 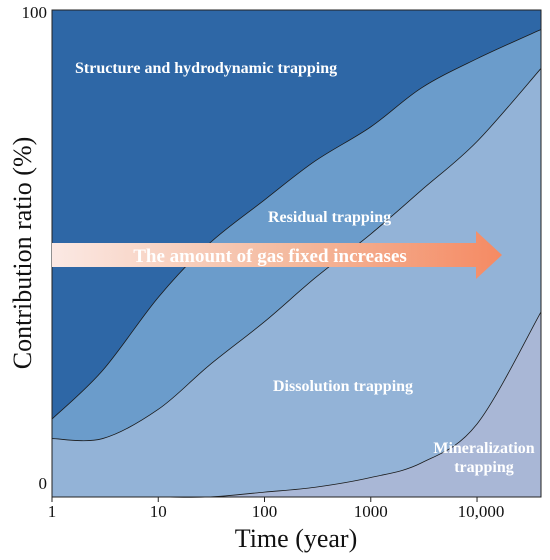 What do you see at coordinates (43, 483) in the screenshot?
I see `y-tick-label: 0` at bounding box center [43, 483].